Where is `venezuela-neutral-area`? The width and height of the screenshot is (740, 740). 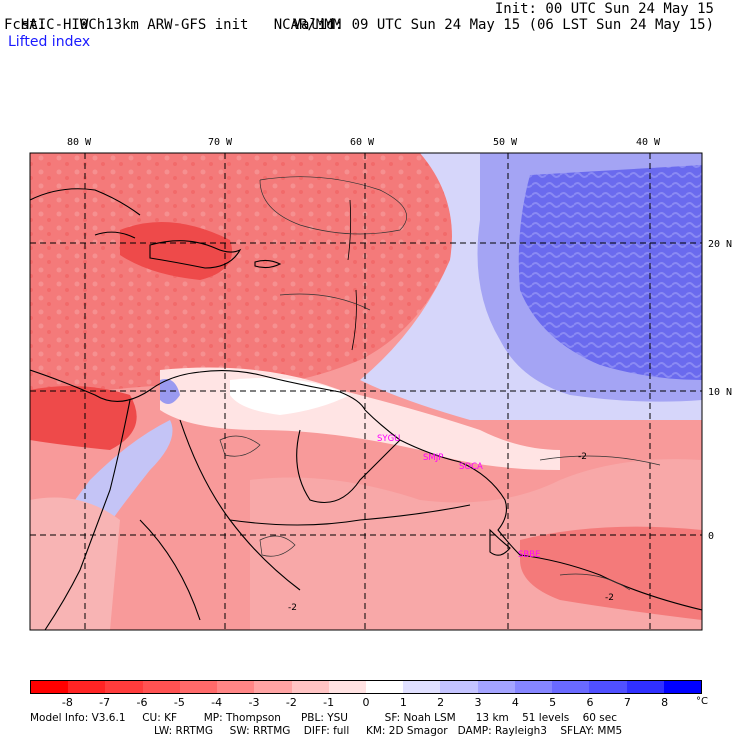
venezuela-neutral-area is located at coordinates (290, 396).